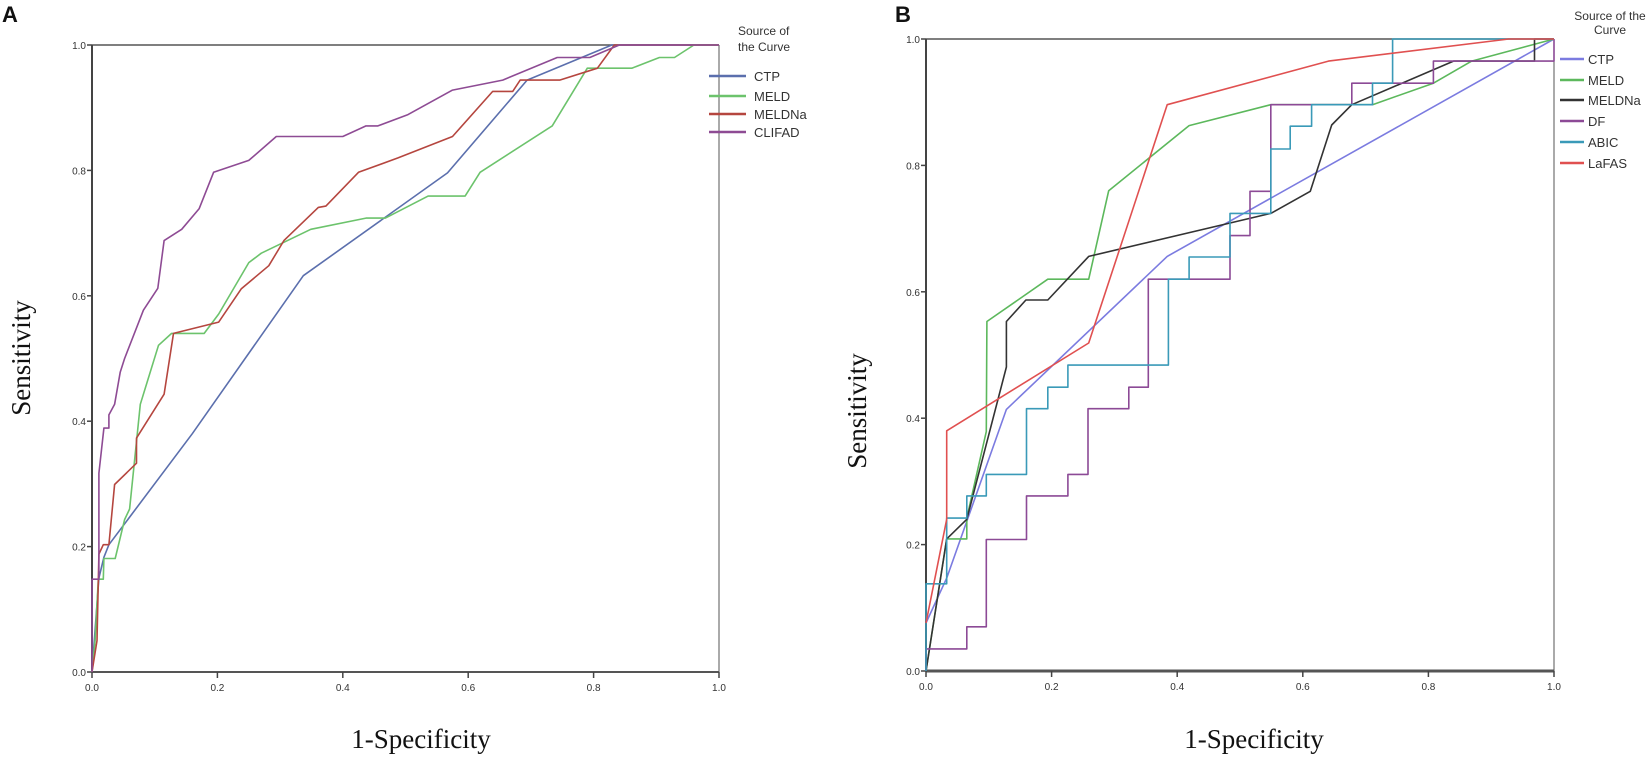 This screenshot has height=757, width=1652. What do you see at coordinates (764, 31) in the screenshot?
I see `legend-title: Source of` at bounding box center [764, 31].